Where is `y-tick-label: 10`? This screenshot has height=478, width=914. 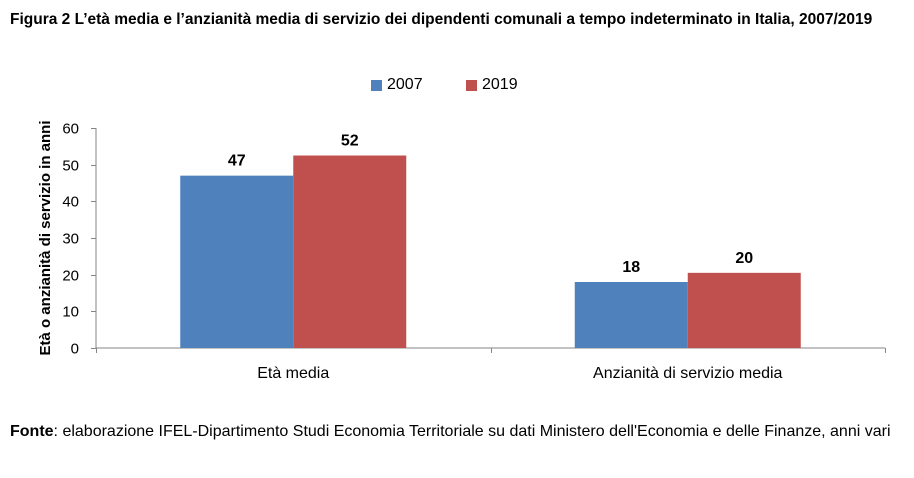
y-tick-label: 10 is located at coordinates (70, 312).